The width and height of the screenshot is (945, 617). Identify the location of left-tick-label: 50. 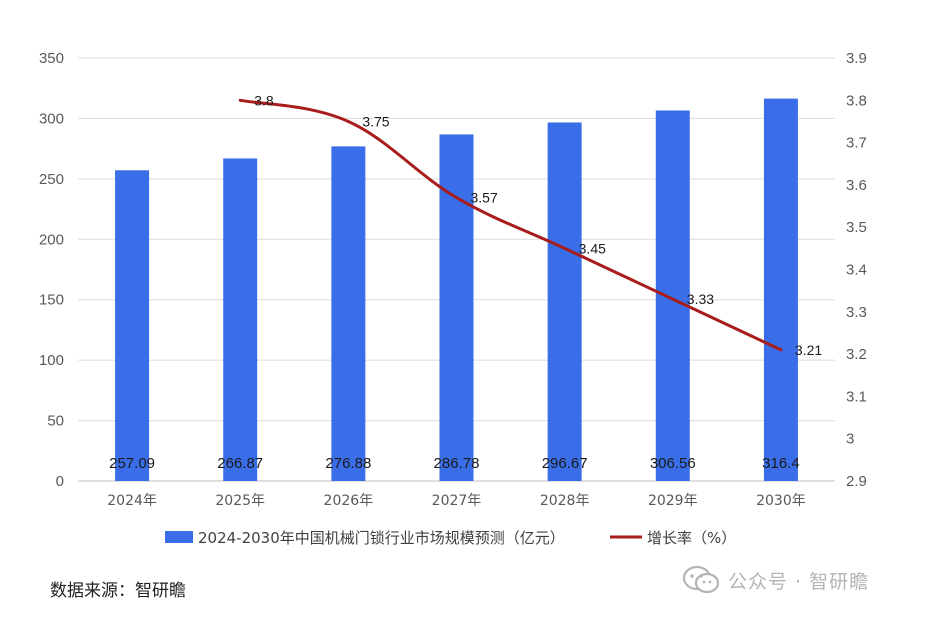
(55, 421).